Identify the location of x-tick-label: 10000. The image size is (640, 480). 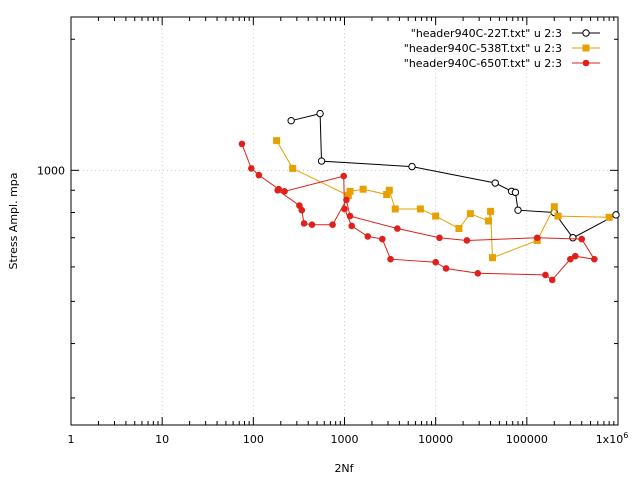
(435, 439).